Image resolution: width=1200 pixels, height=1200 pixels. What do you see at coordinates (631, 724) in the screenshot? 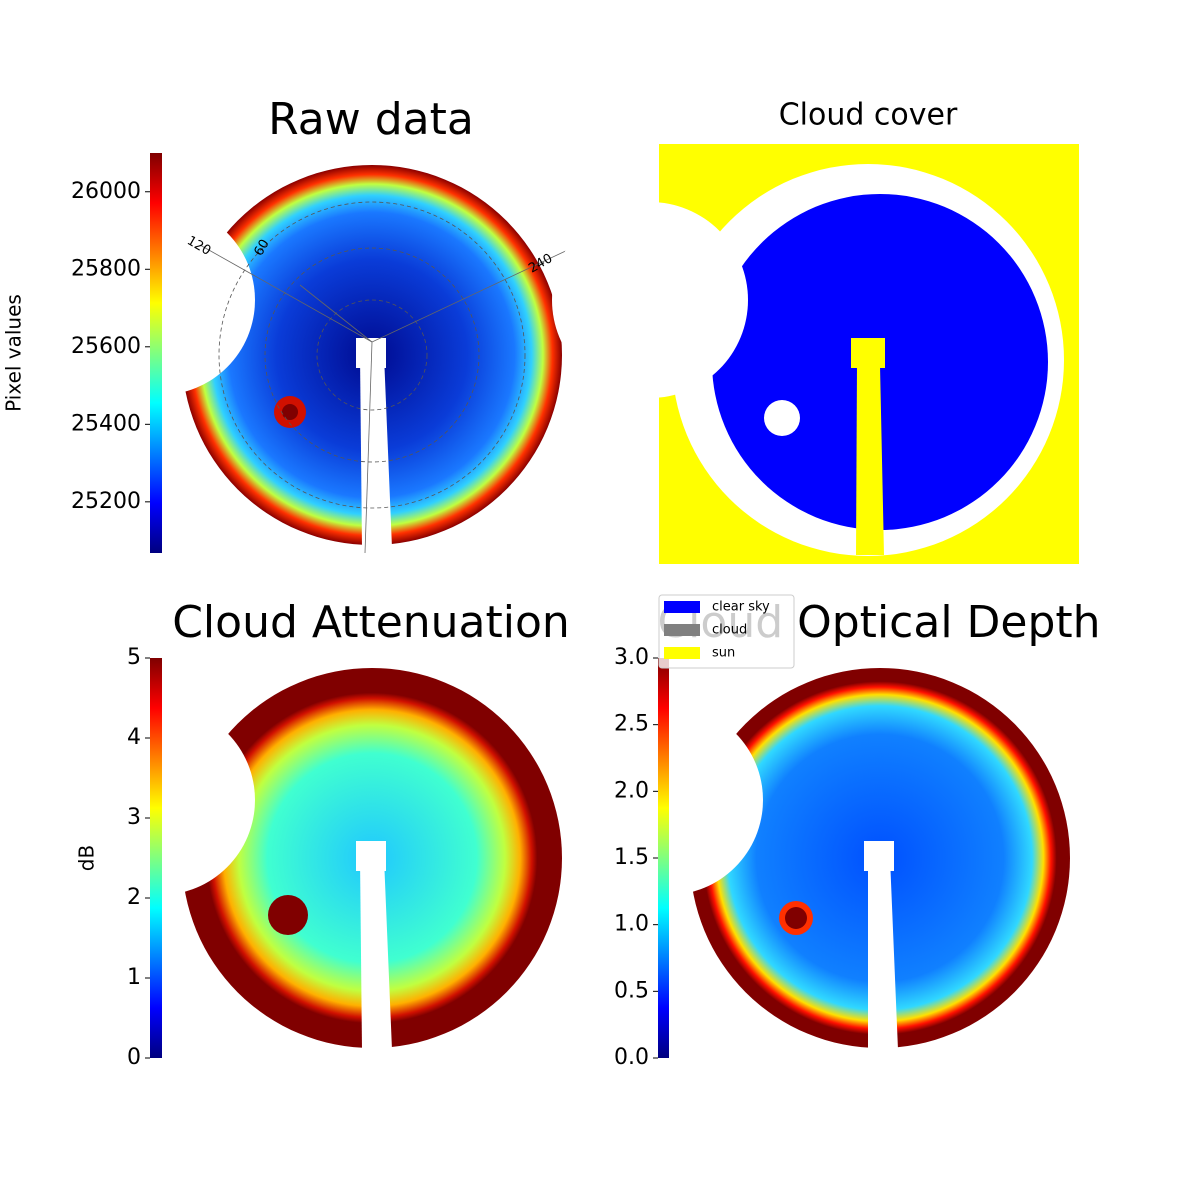
I see `y-tick-label: 2.5` at bounding box center [631, 724].